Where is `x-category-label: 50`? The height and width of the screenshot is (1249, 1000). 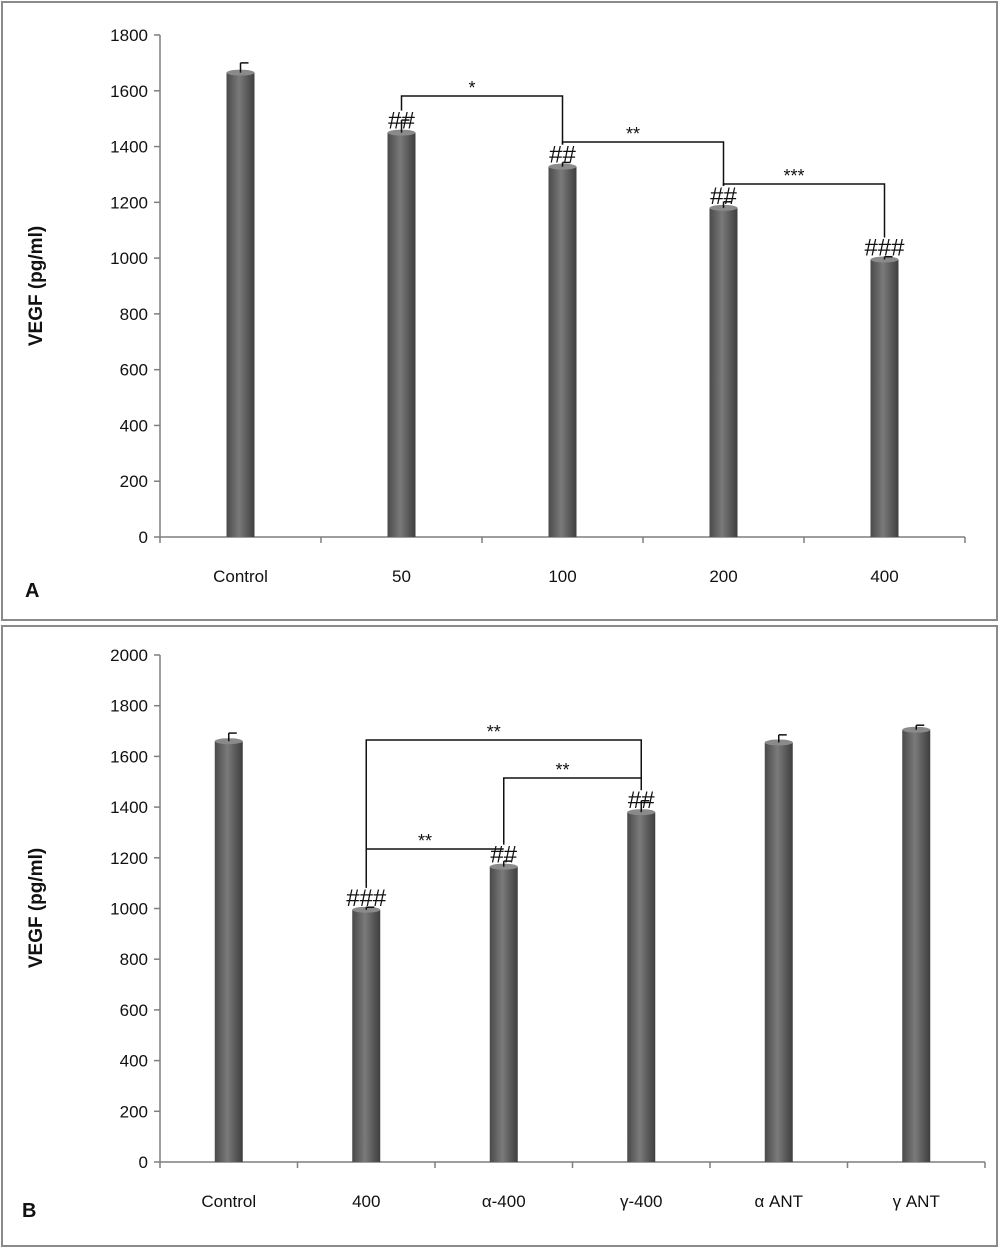 x-category-label: 50 is located at coordinates (401, 576).